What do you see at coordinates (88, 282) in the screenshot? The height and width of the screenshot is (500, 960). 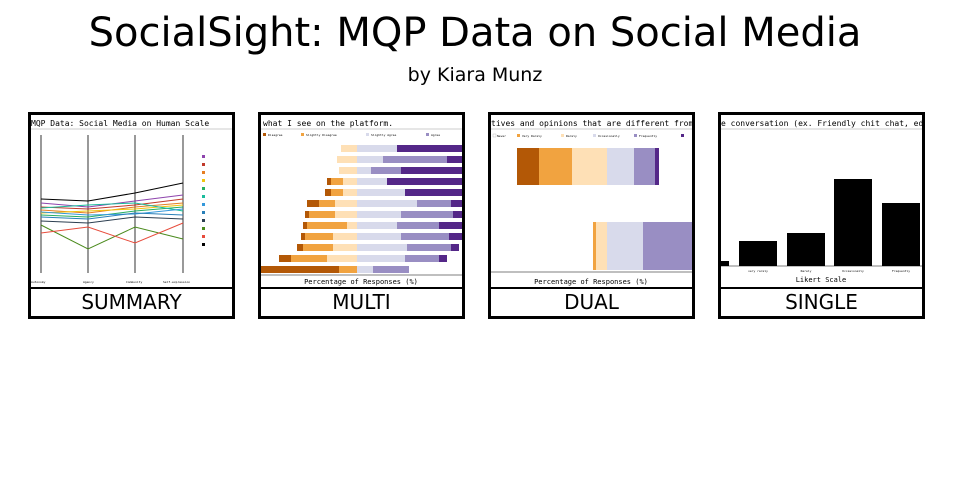 I see `axis-label: Agency` at bounding box center [88, 282].